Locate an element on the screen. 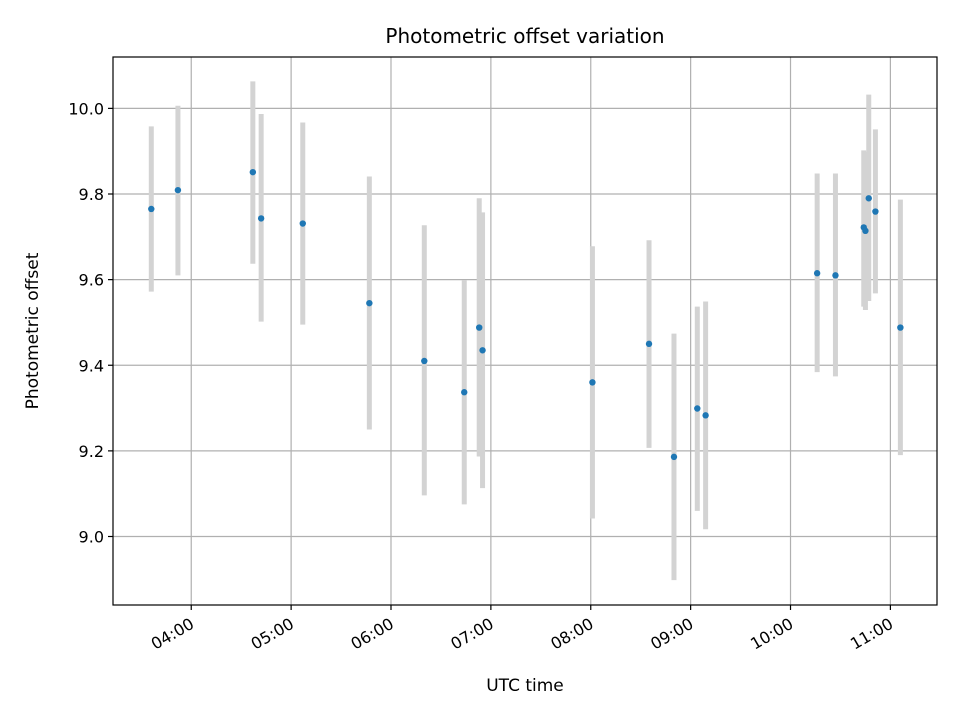  y-tick-label: 9.0 is located at coordinates (91, 537).